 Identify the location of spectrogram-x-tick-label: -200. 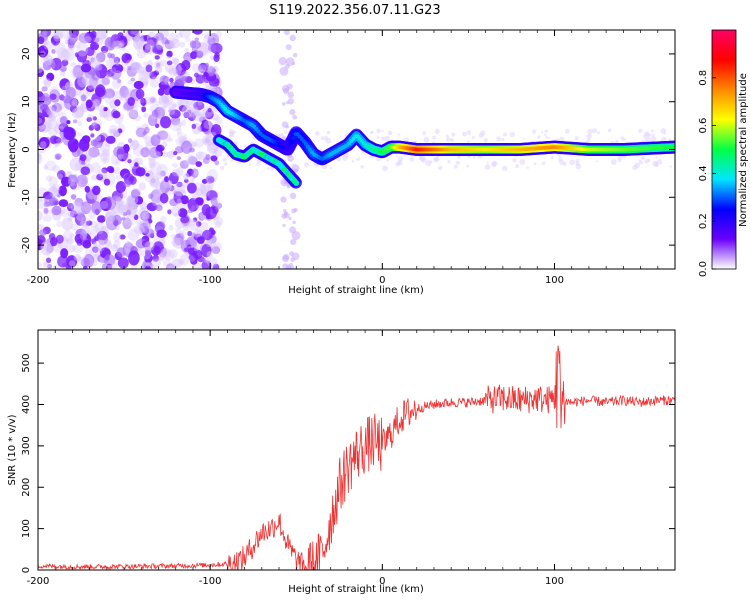
(38, 280).